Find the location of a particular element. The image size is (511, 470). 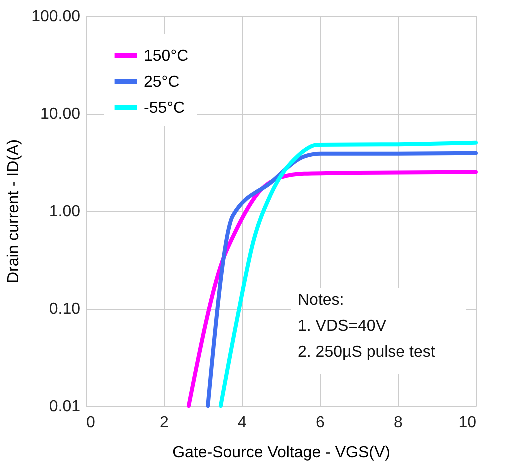

x-tick-label: 4 is located at coordinates (243, 423).